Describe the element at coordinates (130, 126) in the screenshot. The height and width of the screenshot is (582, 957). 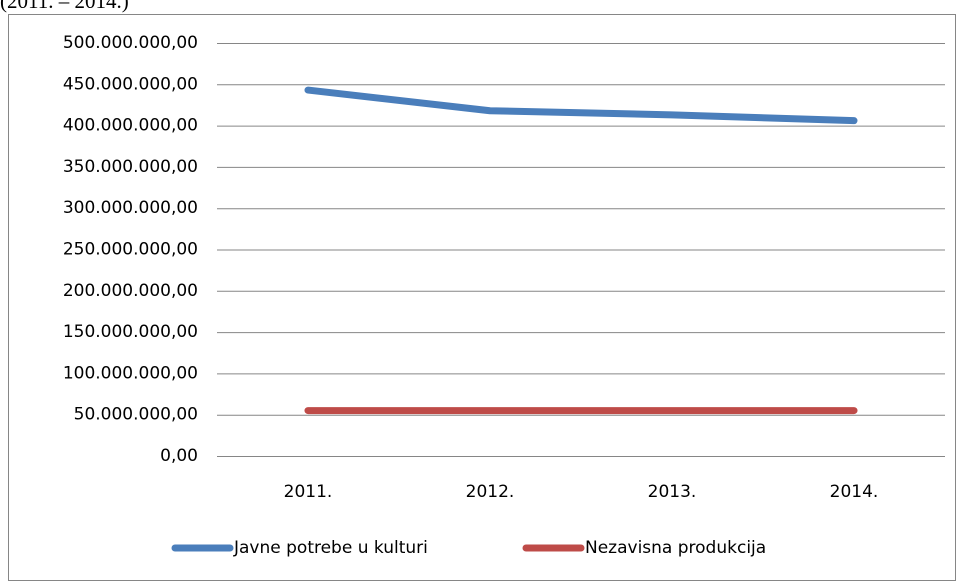
I see `y-tick-label: 400.000.000,00` at that location.